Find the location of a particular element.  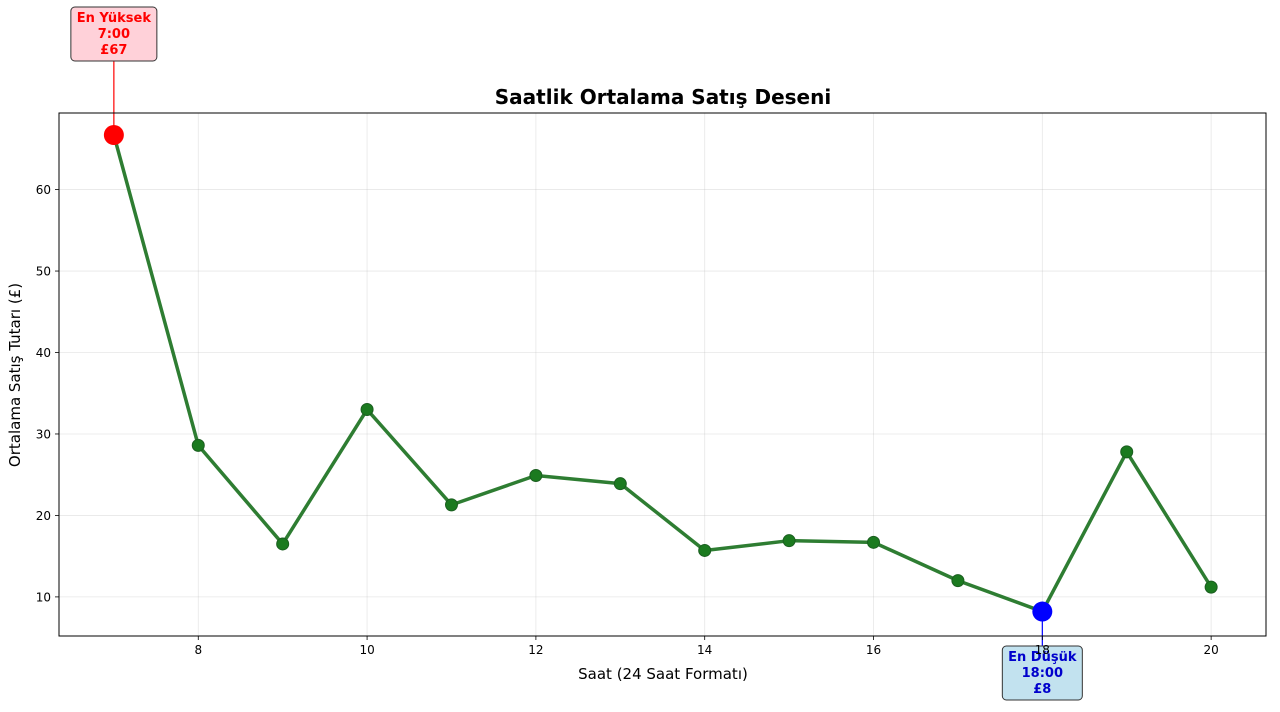

x-tick-label: 8 is located at coordinates (198, 650).